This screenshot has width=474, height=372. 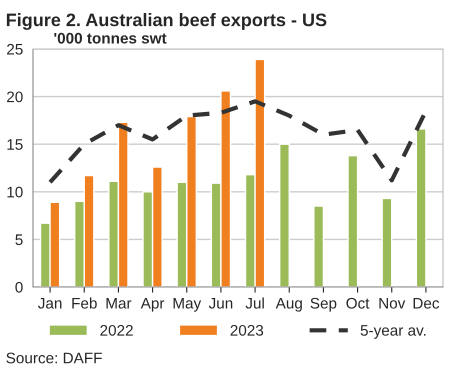 I want to click on x-tick-label: Jan, so click(x=50, y=303).